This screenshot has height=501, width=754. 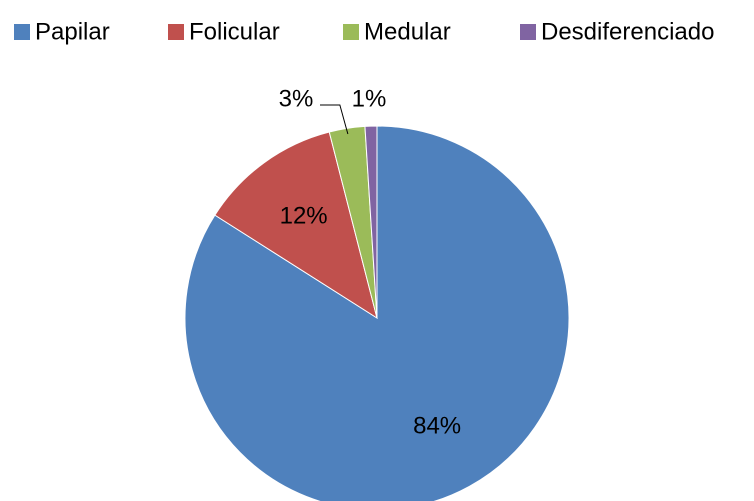 What do you see at coordinates (234, 31) in the screenshot?
I see `legend-label: Folicular` at bounding box center [234, 31].